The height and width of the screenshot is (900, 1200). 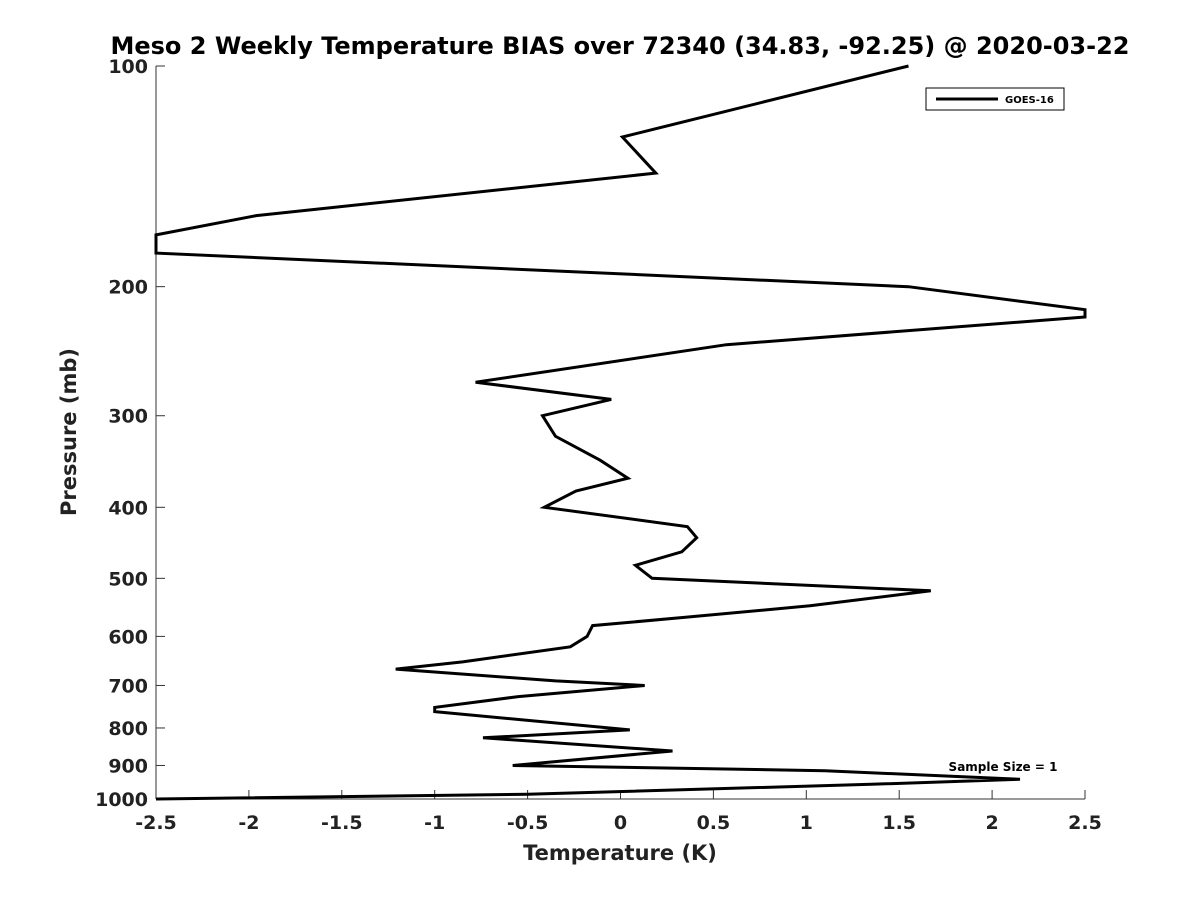 I want to click on x-tick-label: 2, so click(x=991, y=823).